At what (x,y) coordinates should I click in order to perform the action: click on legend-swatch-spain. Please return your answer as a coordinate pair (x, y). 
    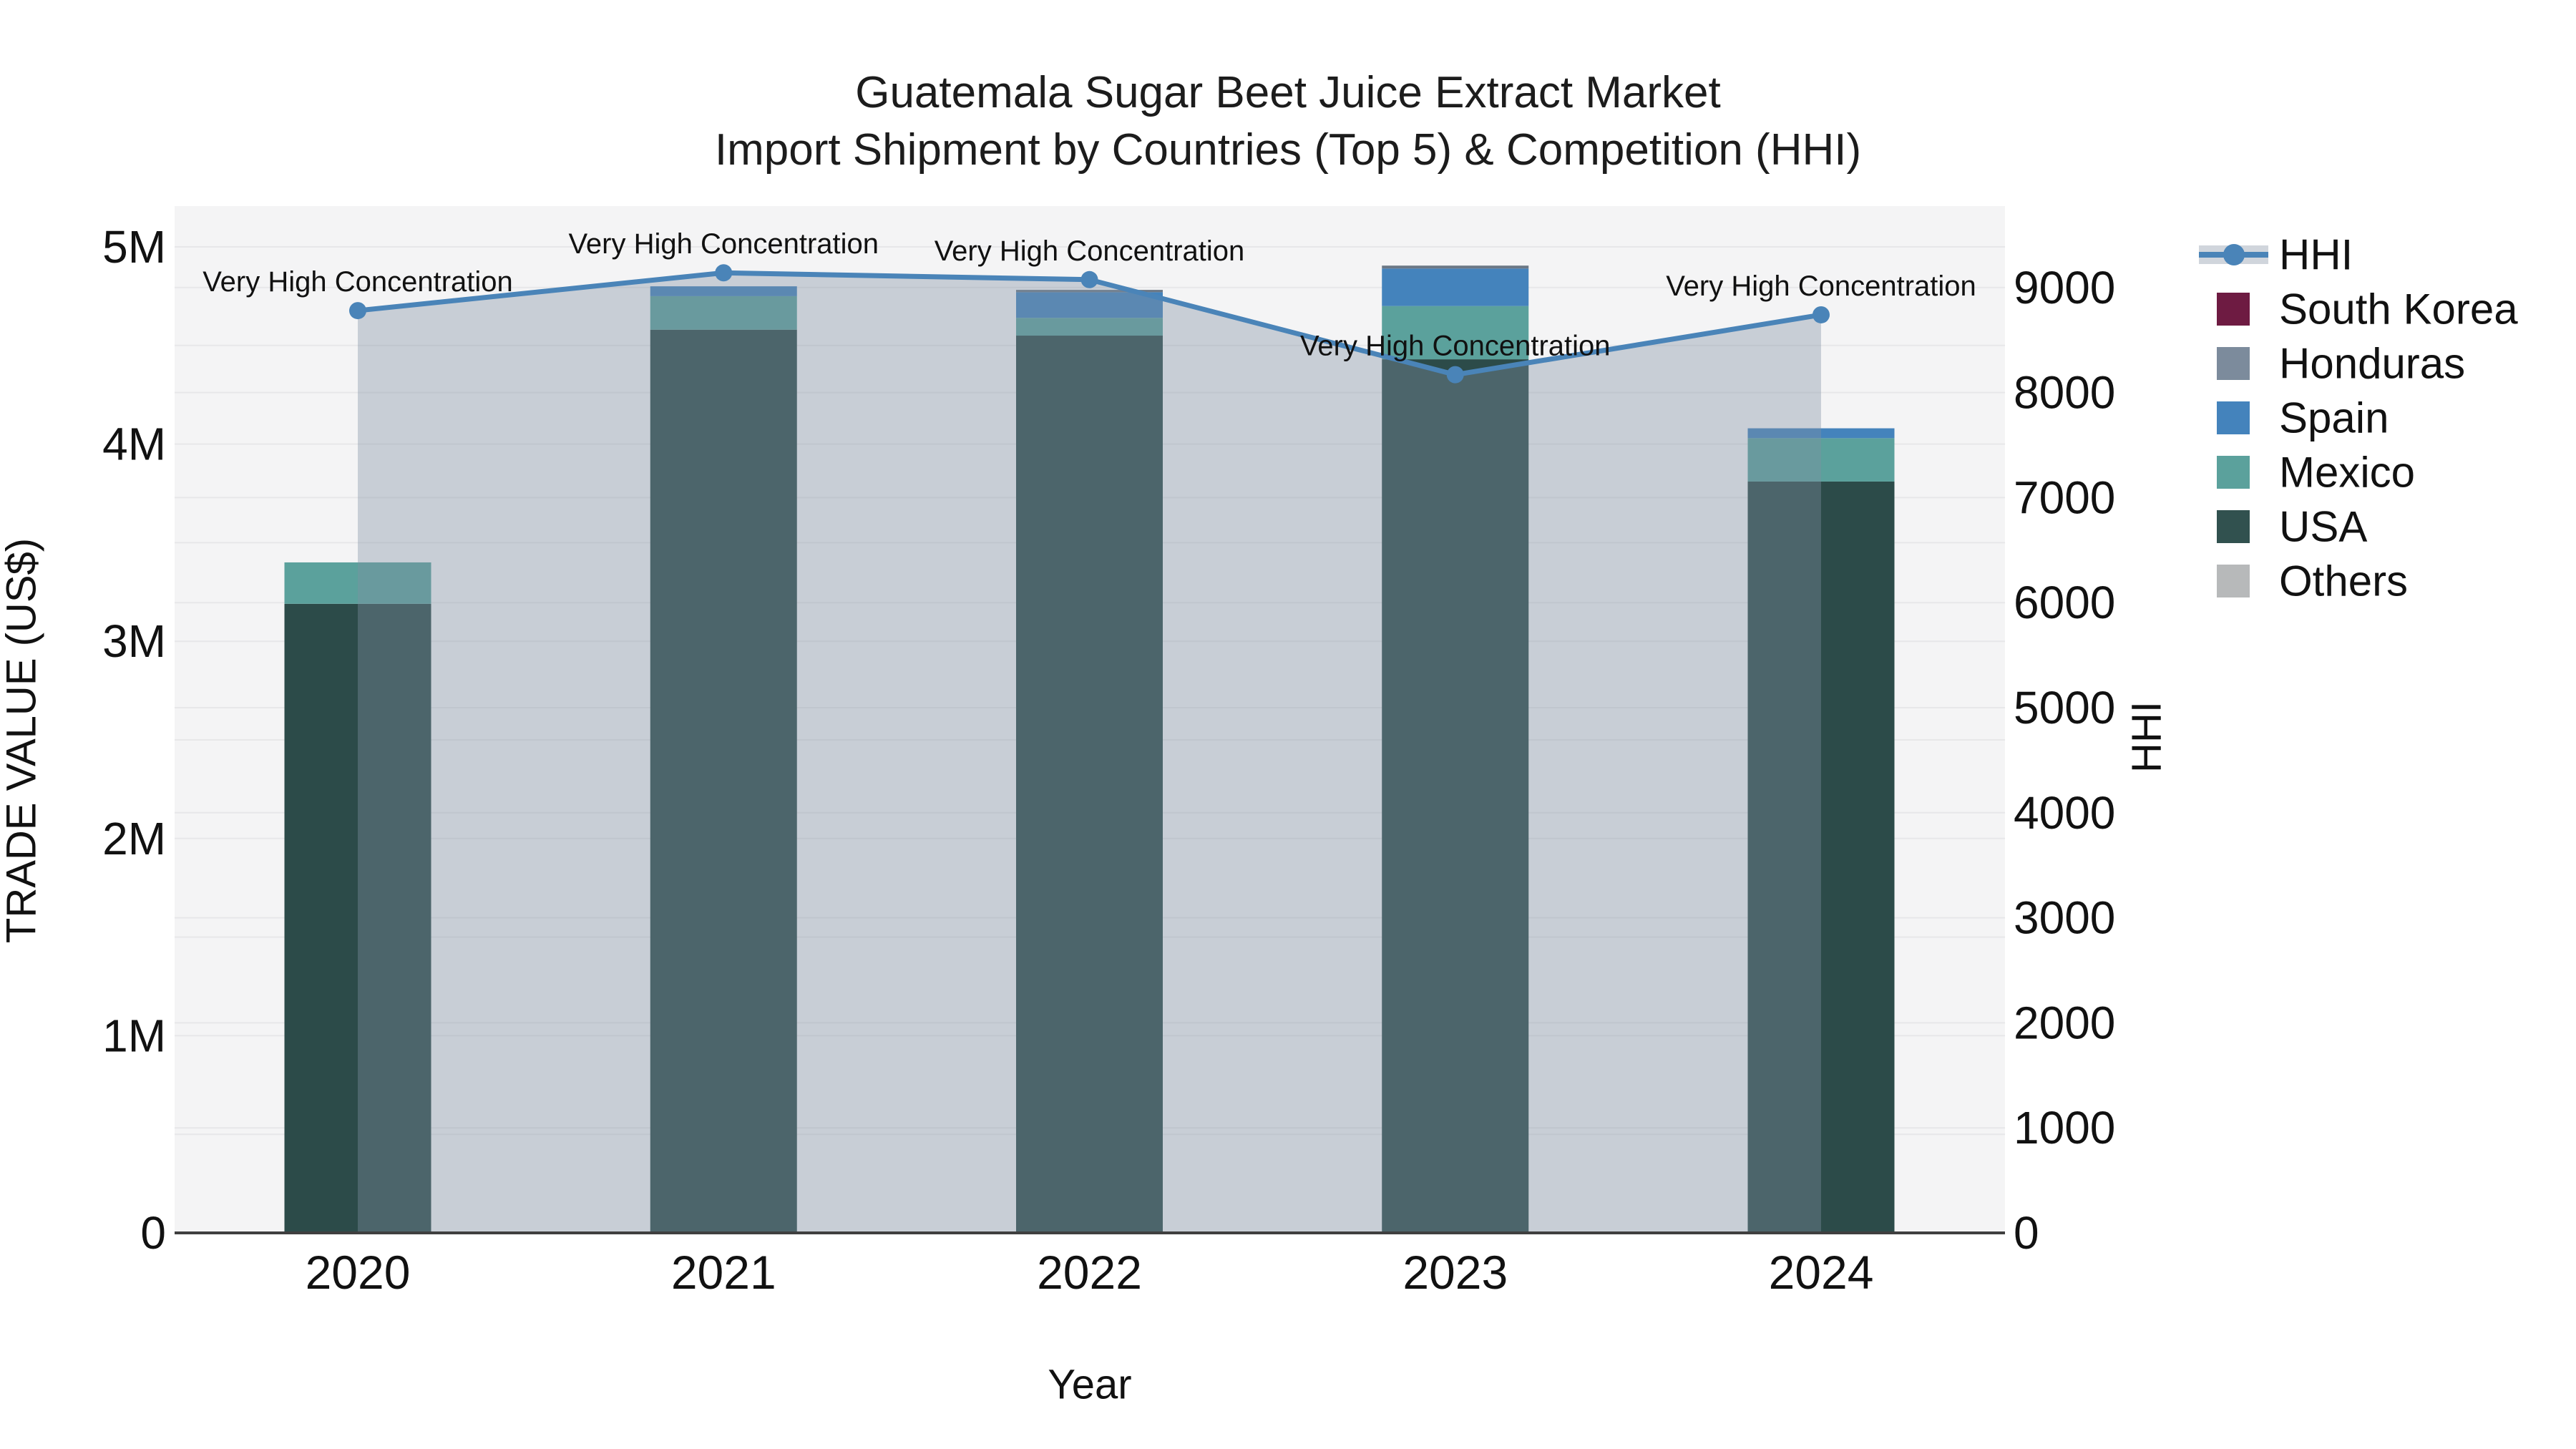
    Looking at the image, I should click on (2233, 417).